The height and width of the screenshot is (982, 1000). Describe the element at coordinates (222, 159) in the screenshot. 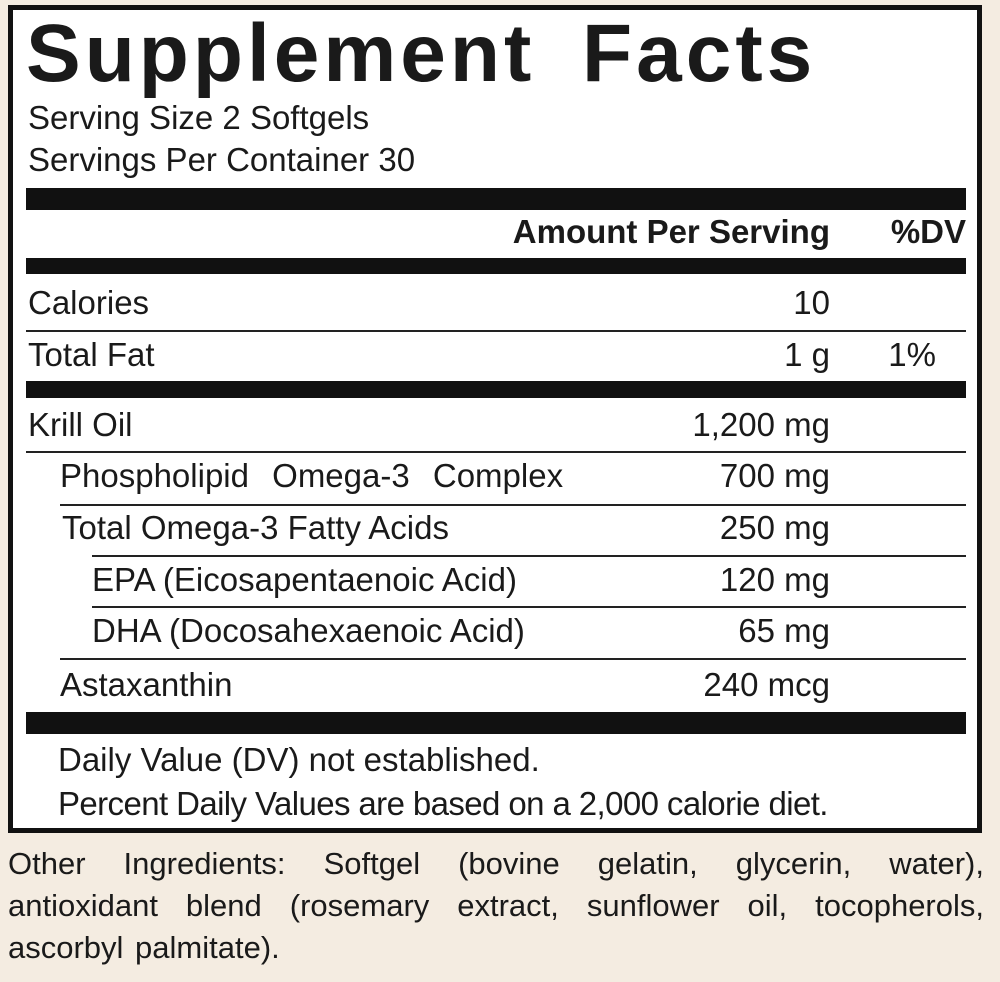

I see `servings-per-container: Servings Per Container 30` at that location.